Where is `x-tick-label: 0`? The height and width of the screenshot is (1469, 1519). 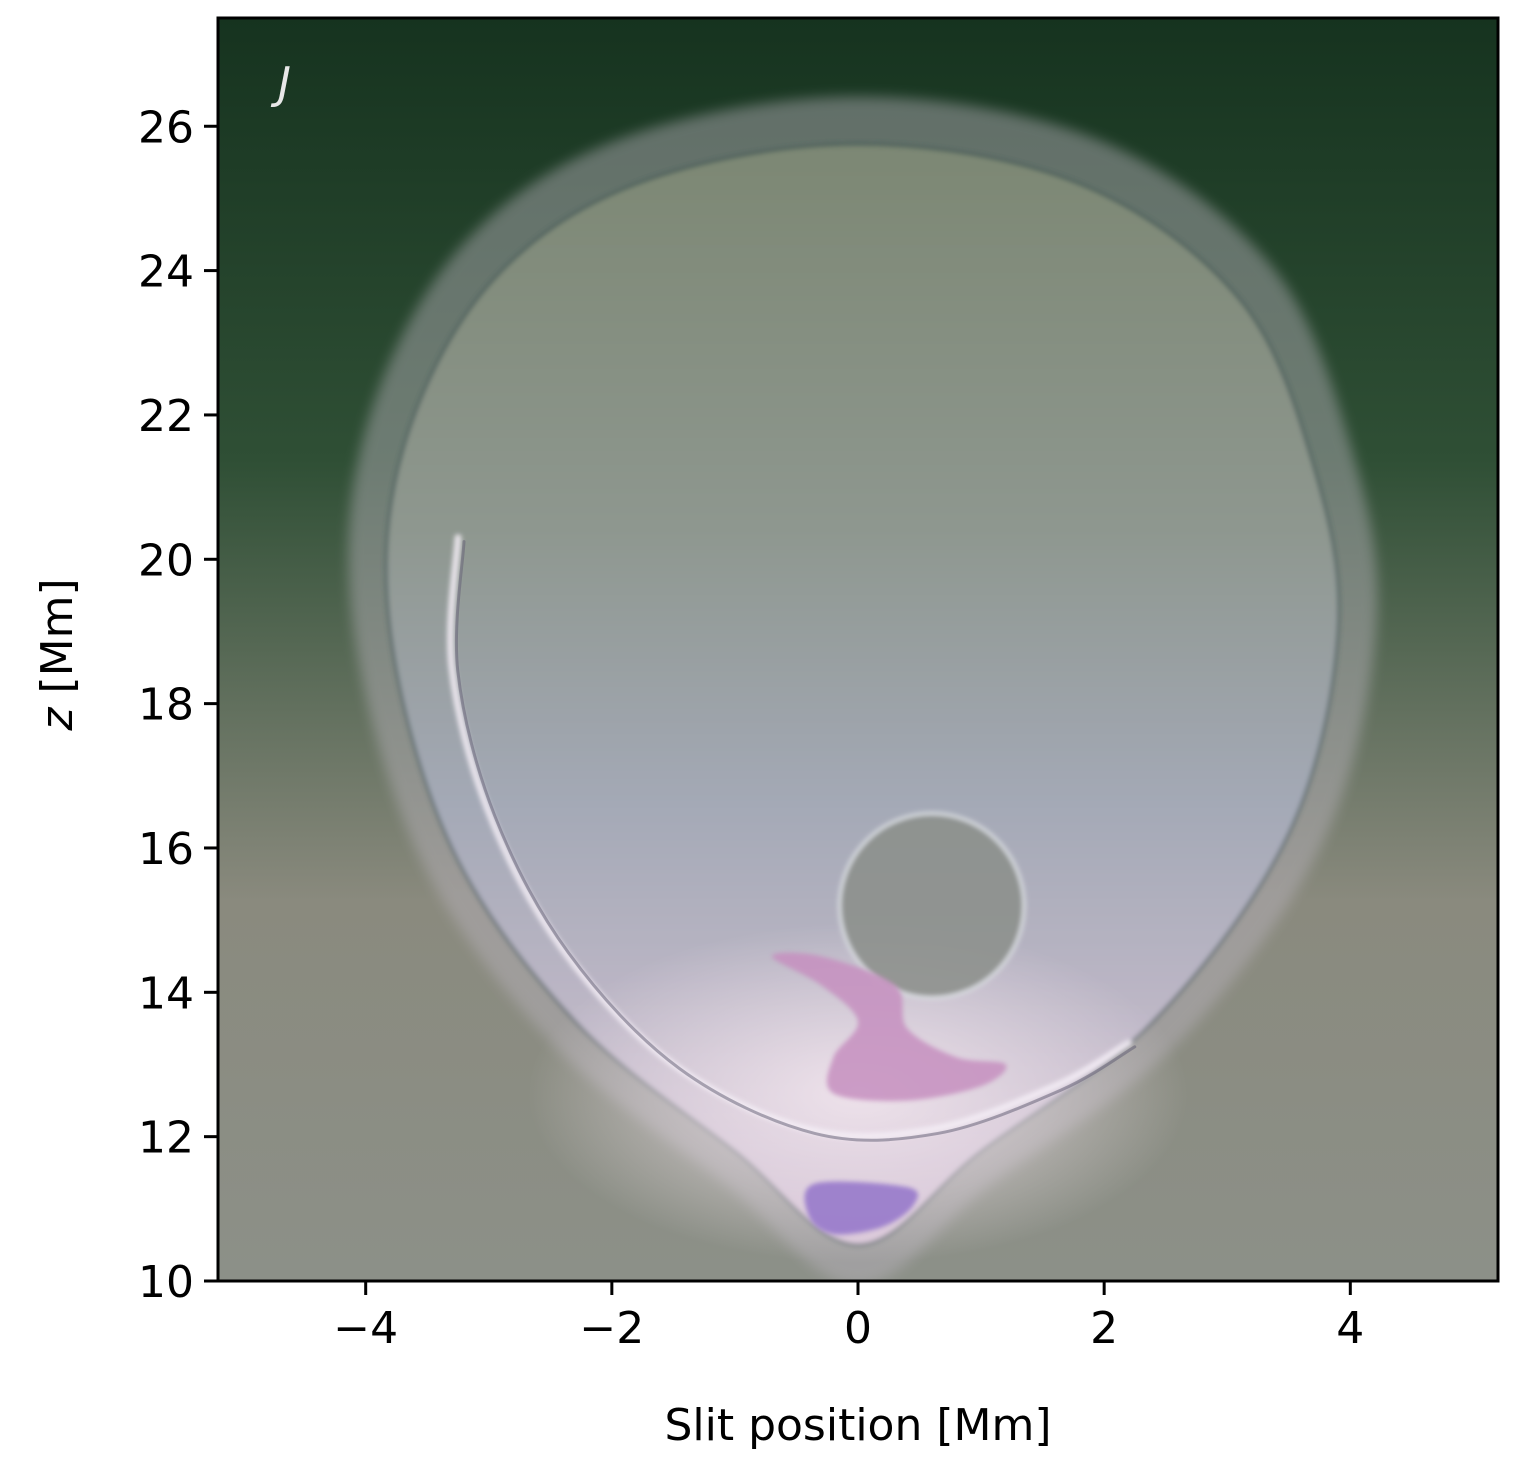 x-tick-label: 0 is located at coordinates (858, 1328).